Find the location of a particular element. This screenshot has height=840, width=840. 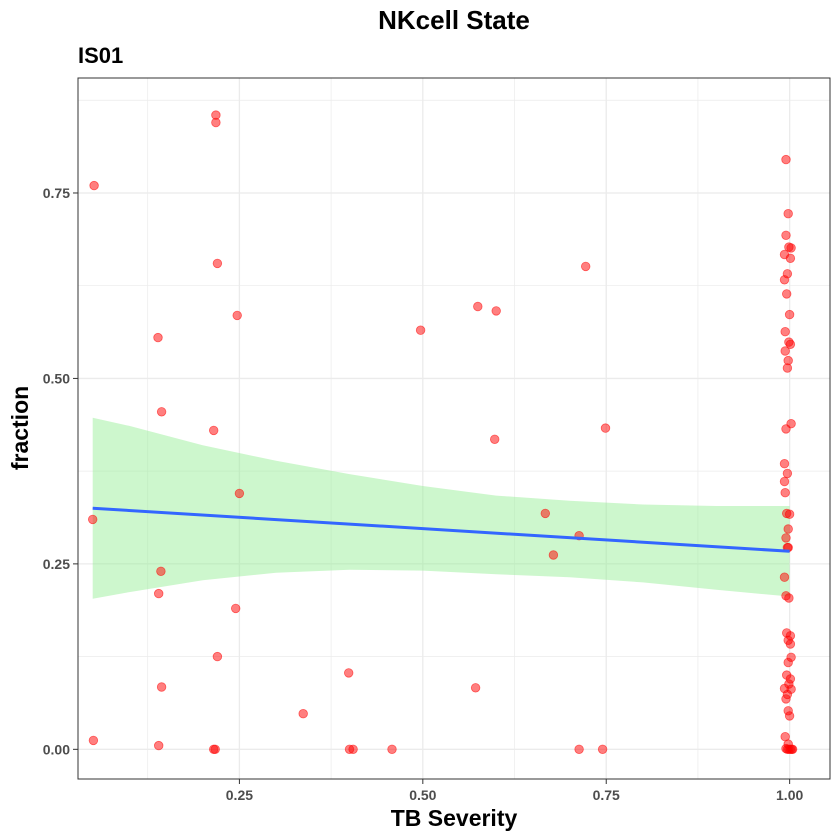

trend-line-layer is located at coordinates (441, 529).